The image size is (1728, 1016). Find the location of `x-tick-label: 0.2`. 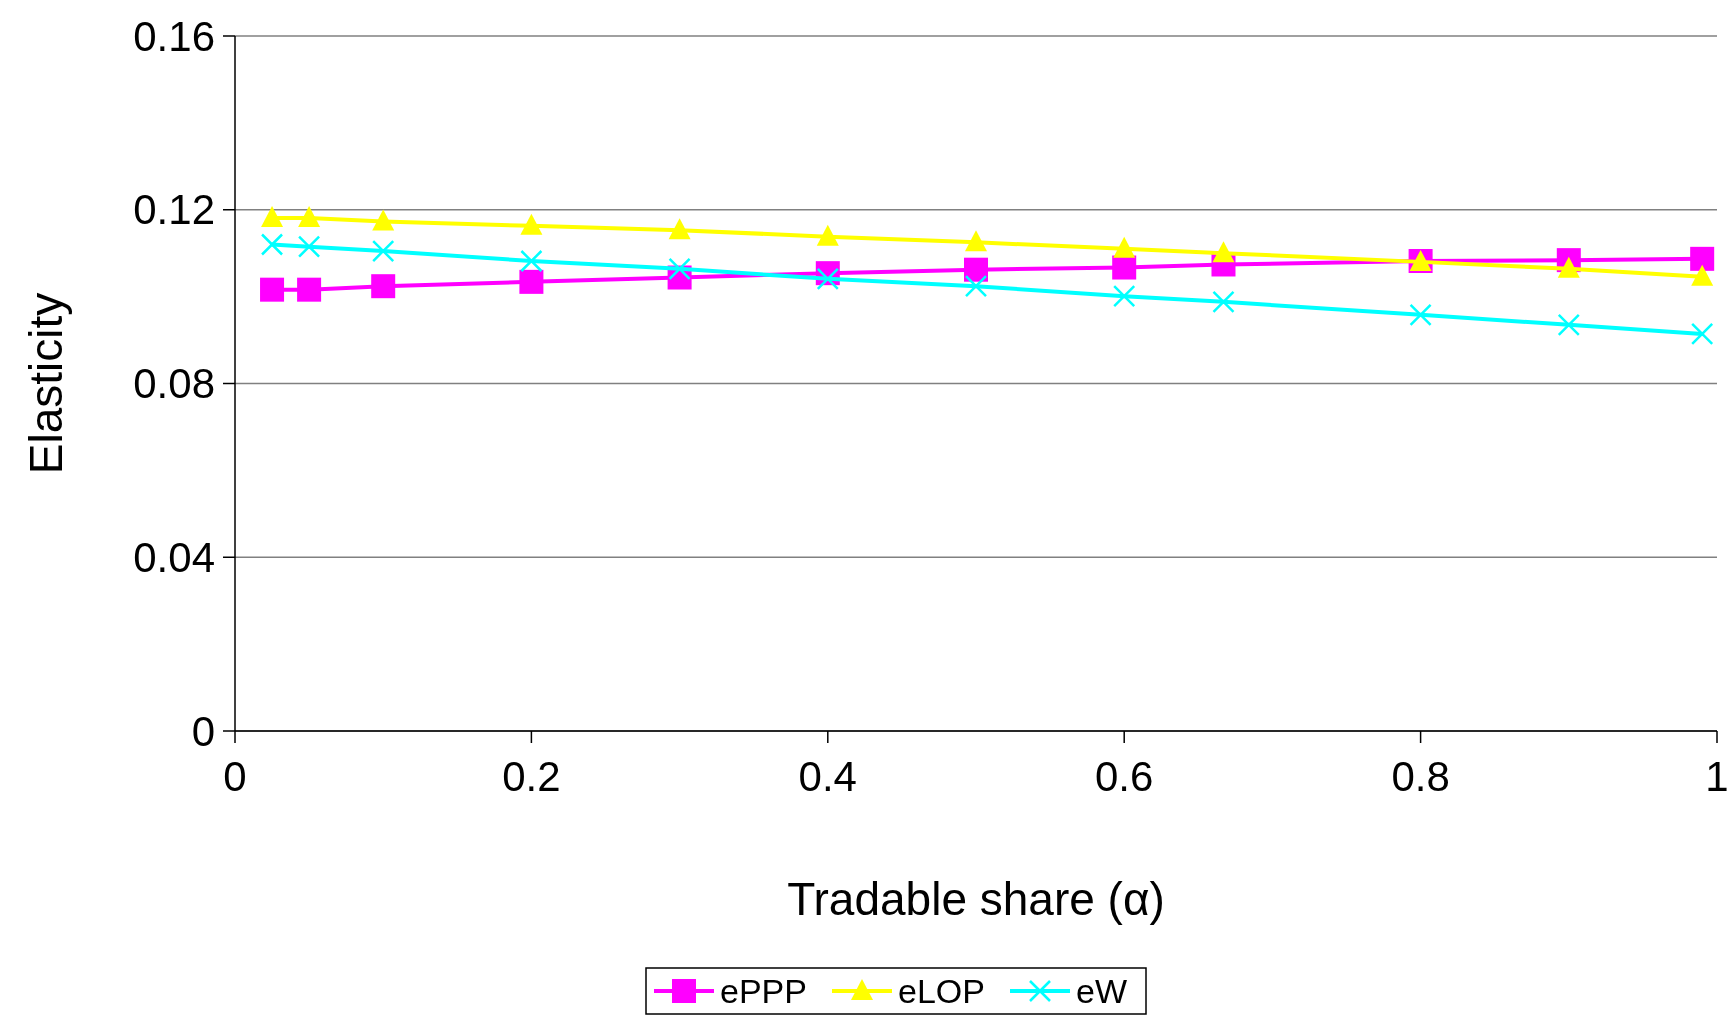

x-tick-label: 0.2 is located at coordinates (531, 776).